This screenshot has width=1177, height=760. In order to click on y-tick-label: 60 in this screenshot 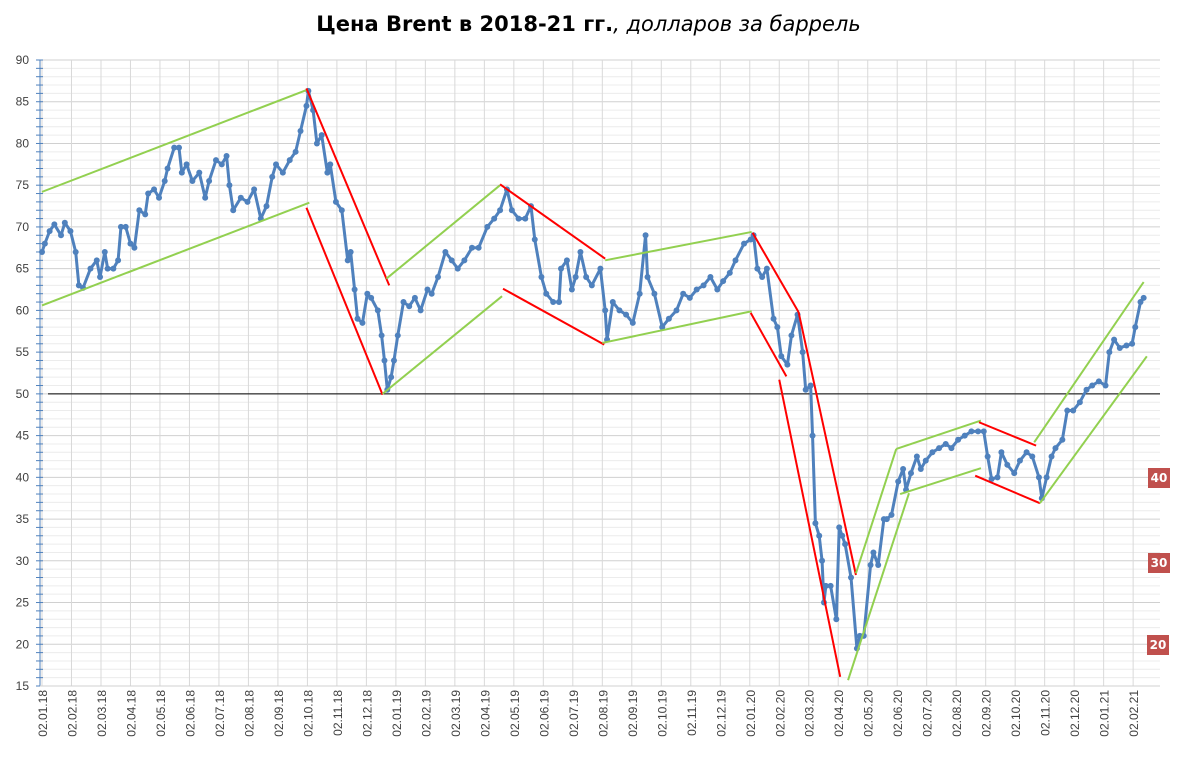, I will do `click(23, 310)`.